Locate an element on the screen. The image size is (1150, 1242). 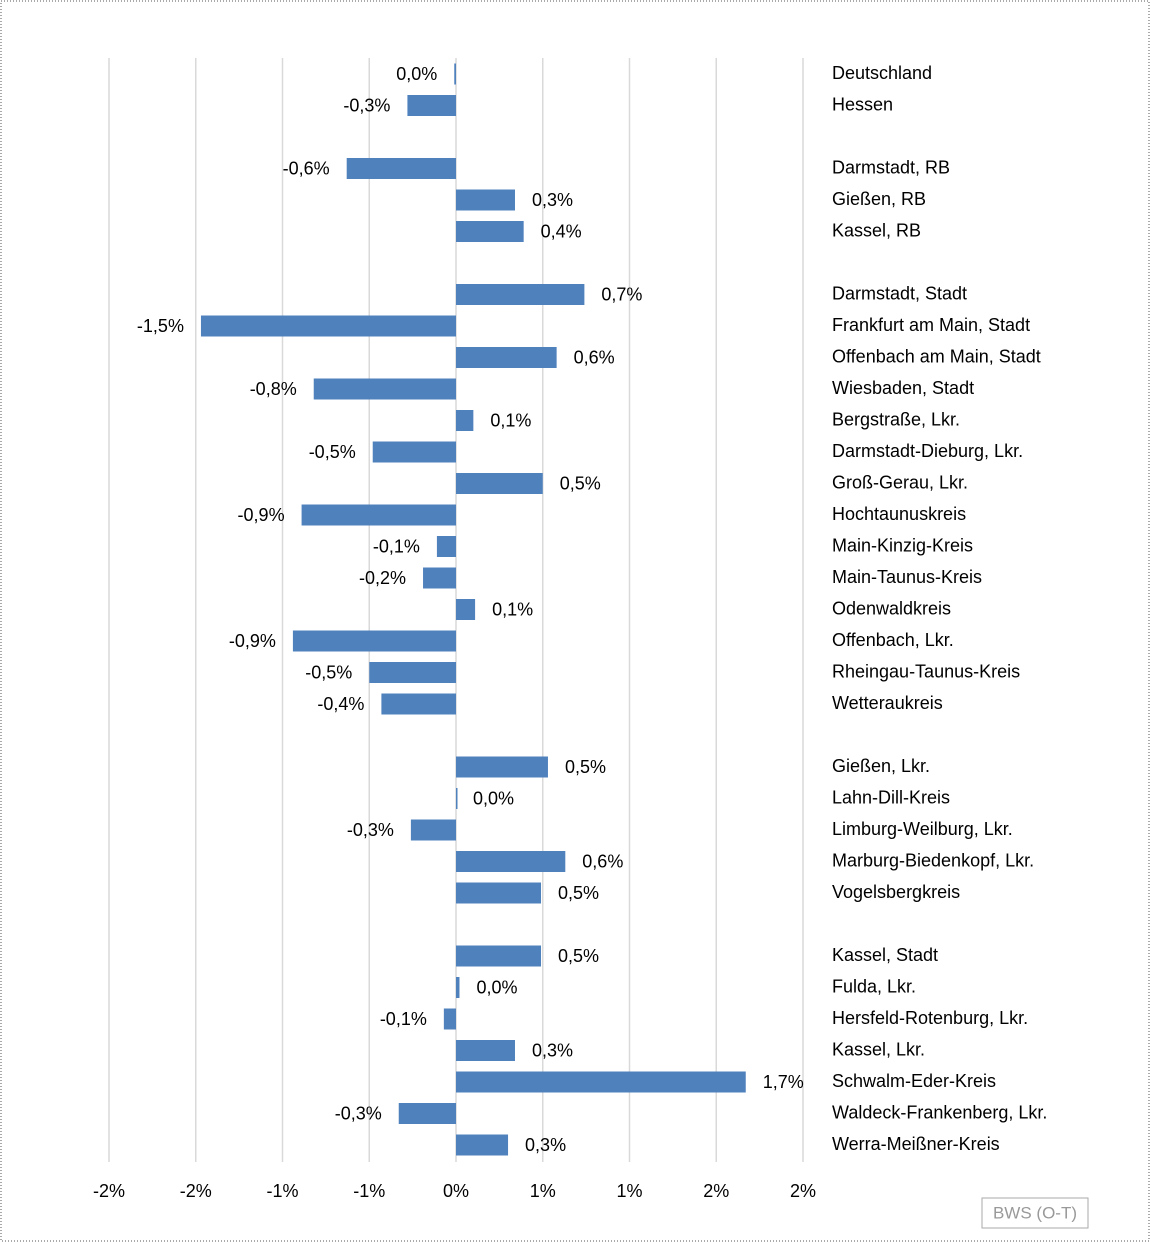
category-label: Marburg-Biedenkopf, Lkr. is located at coordinates (933, 860).